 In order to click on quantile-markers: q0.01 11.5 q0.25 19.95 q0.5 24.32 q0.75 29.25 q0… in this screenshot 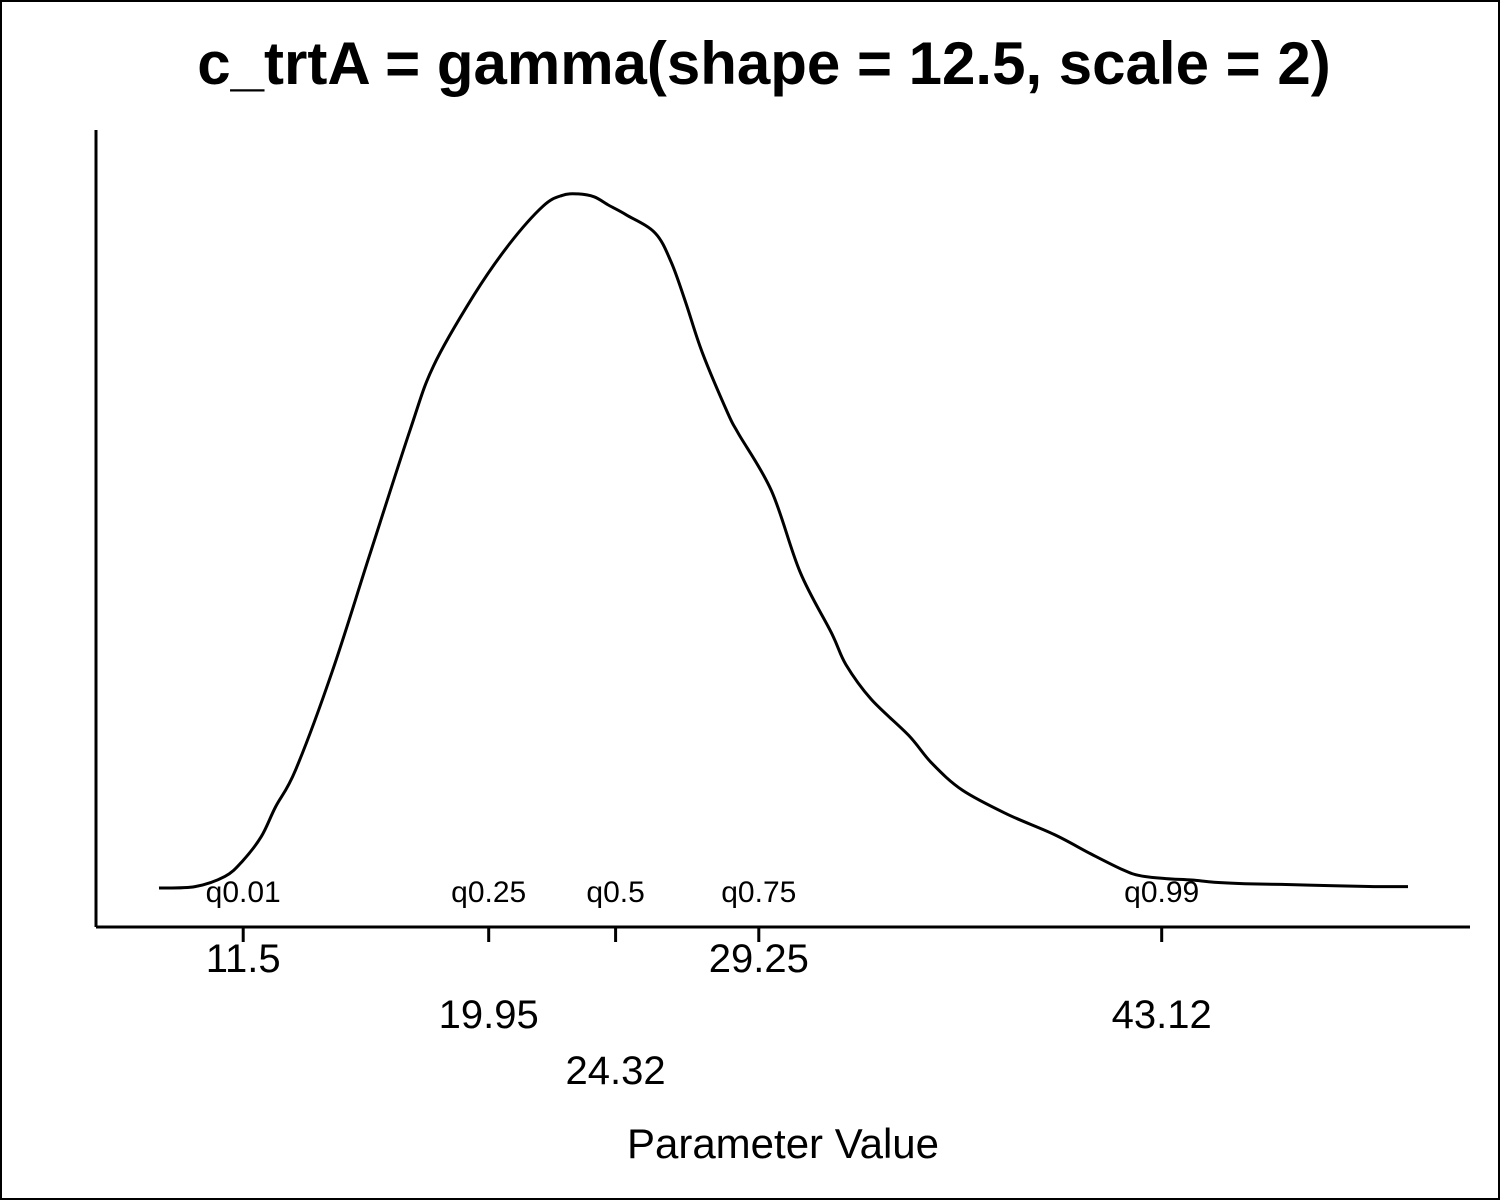, I will do `click(709, 984)`.